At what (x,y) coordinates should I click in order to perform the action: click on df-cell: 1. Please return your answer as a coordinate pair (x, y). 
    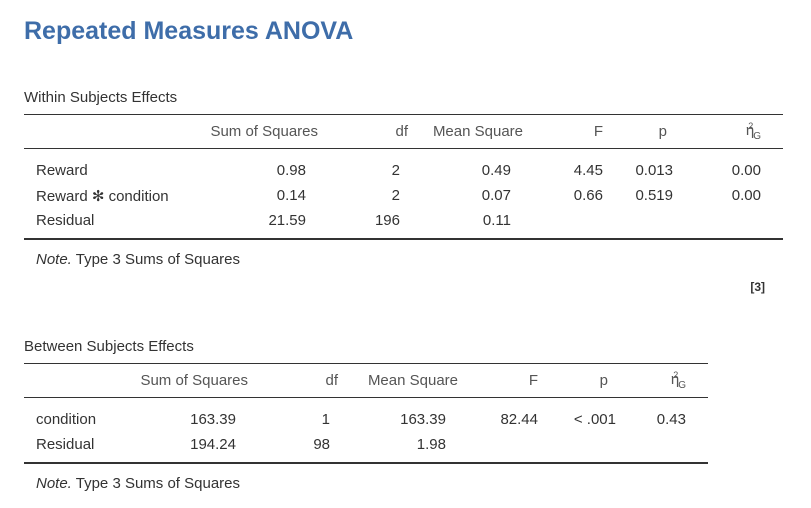
    Looking at the image, I should click on (325, 419).